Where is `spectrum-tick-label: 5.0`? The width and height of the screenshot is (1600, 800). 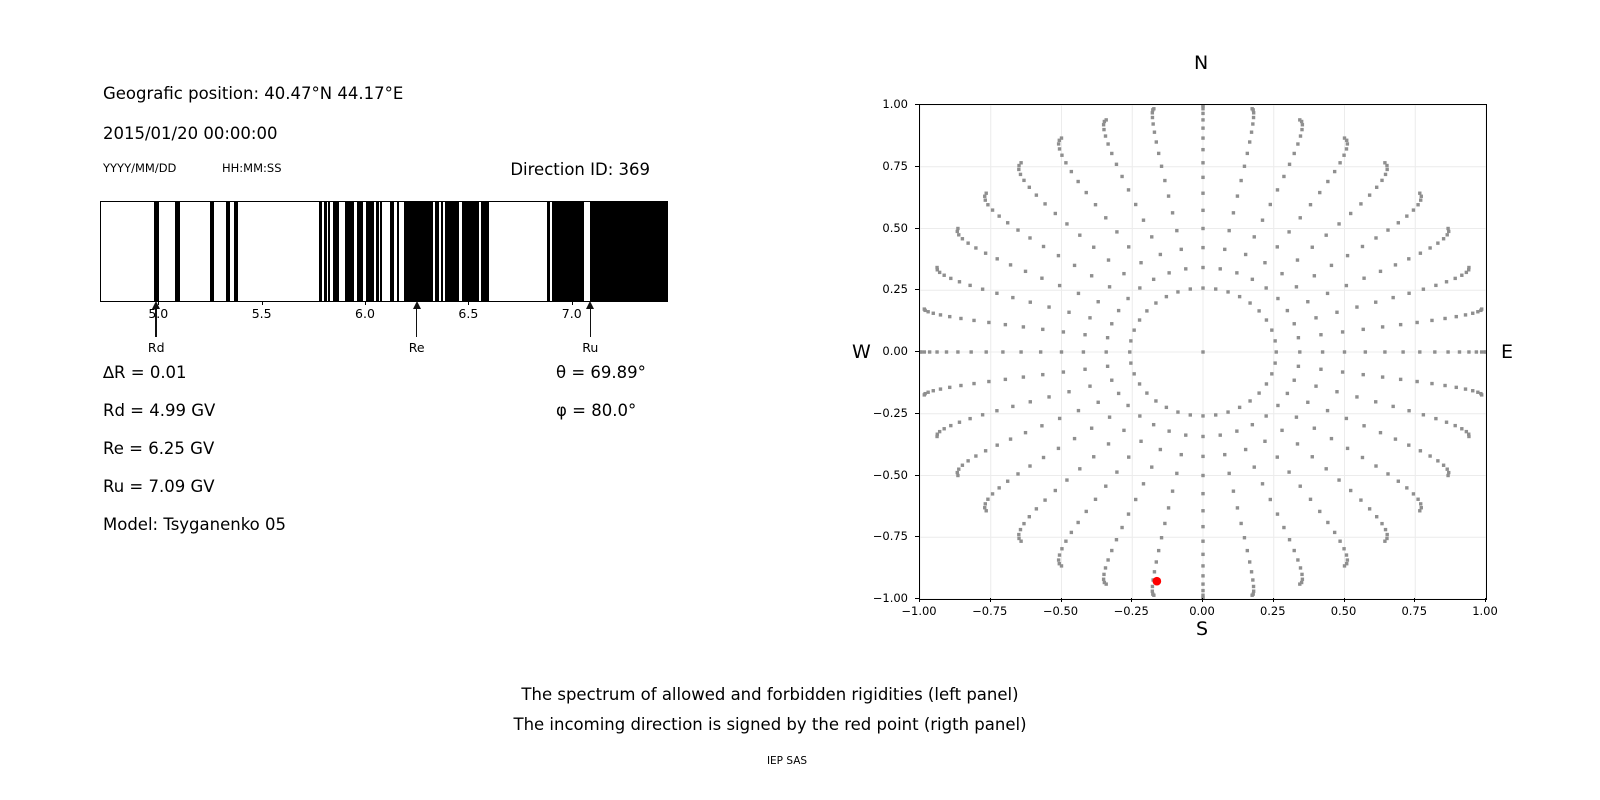
spectrum-tick-label: 5.0 is located at coordinates (158, 313).